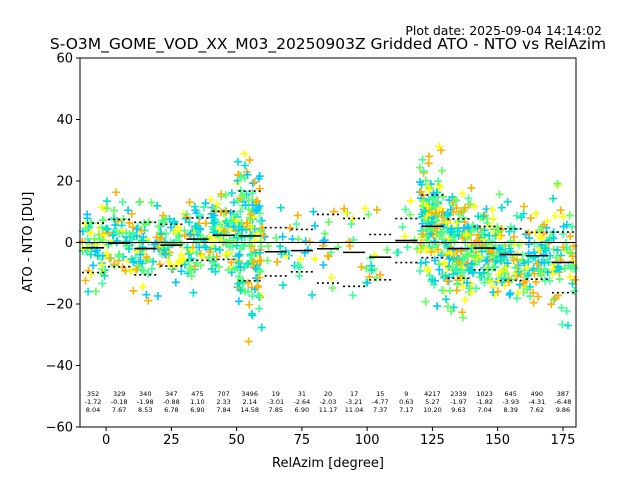 The height and width of the screenshot is (480, 640). What do you see at coordinates (59, 305) in the screenshot?
I see `y-tick-label: −20` at bounding box center [59, 305].